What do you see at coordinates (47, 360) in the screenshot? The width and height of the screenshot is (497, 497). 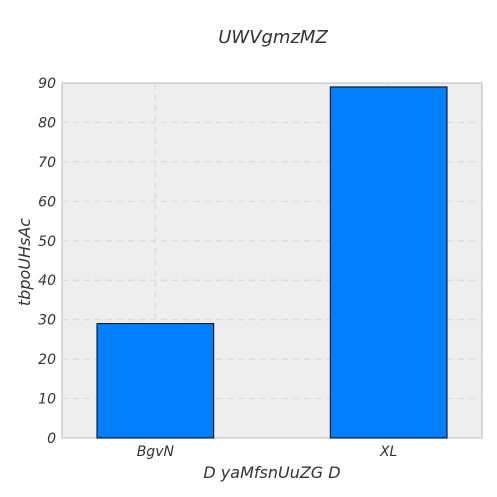 I see `y-tick-label-2: 20` at bounding box center [47, 360].